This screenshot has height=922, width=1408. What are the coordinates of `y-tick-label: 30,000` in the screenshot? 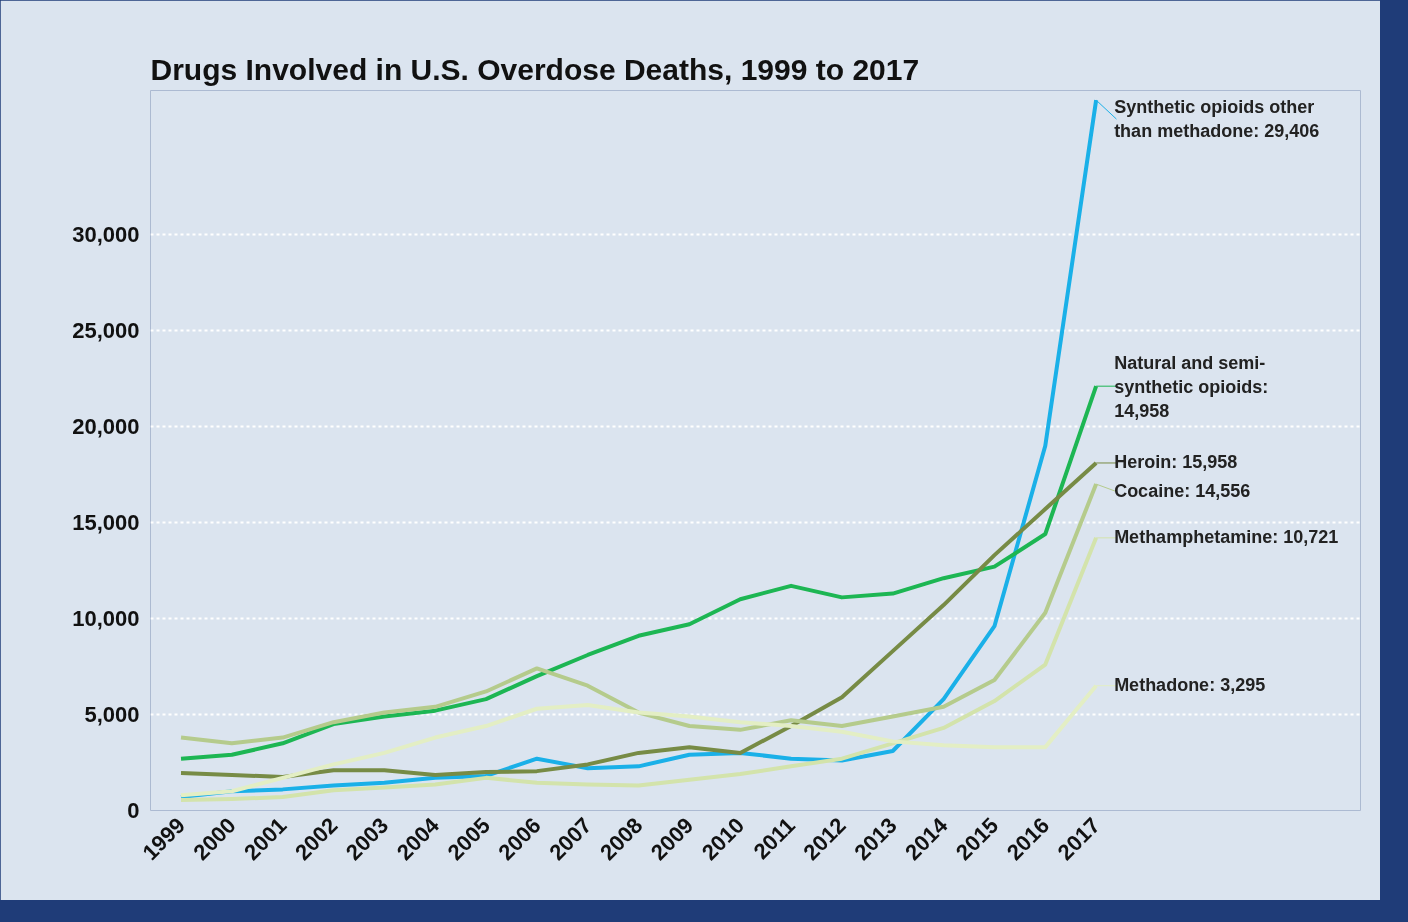 It's located at (106, 234).